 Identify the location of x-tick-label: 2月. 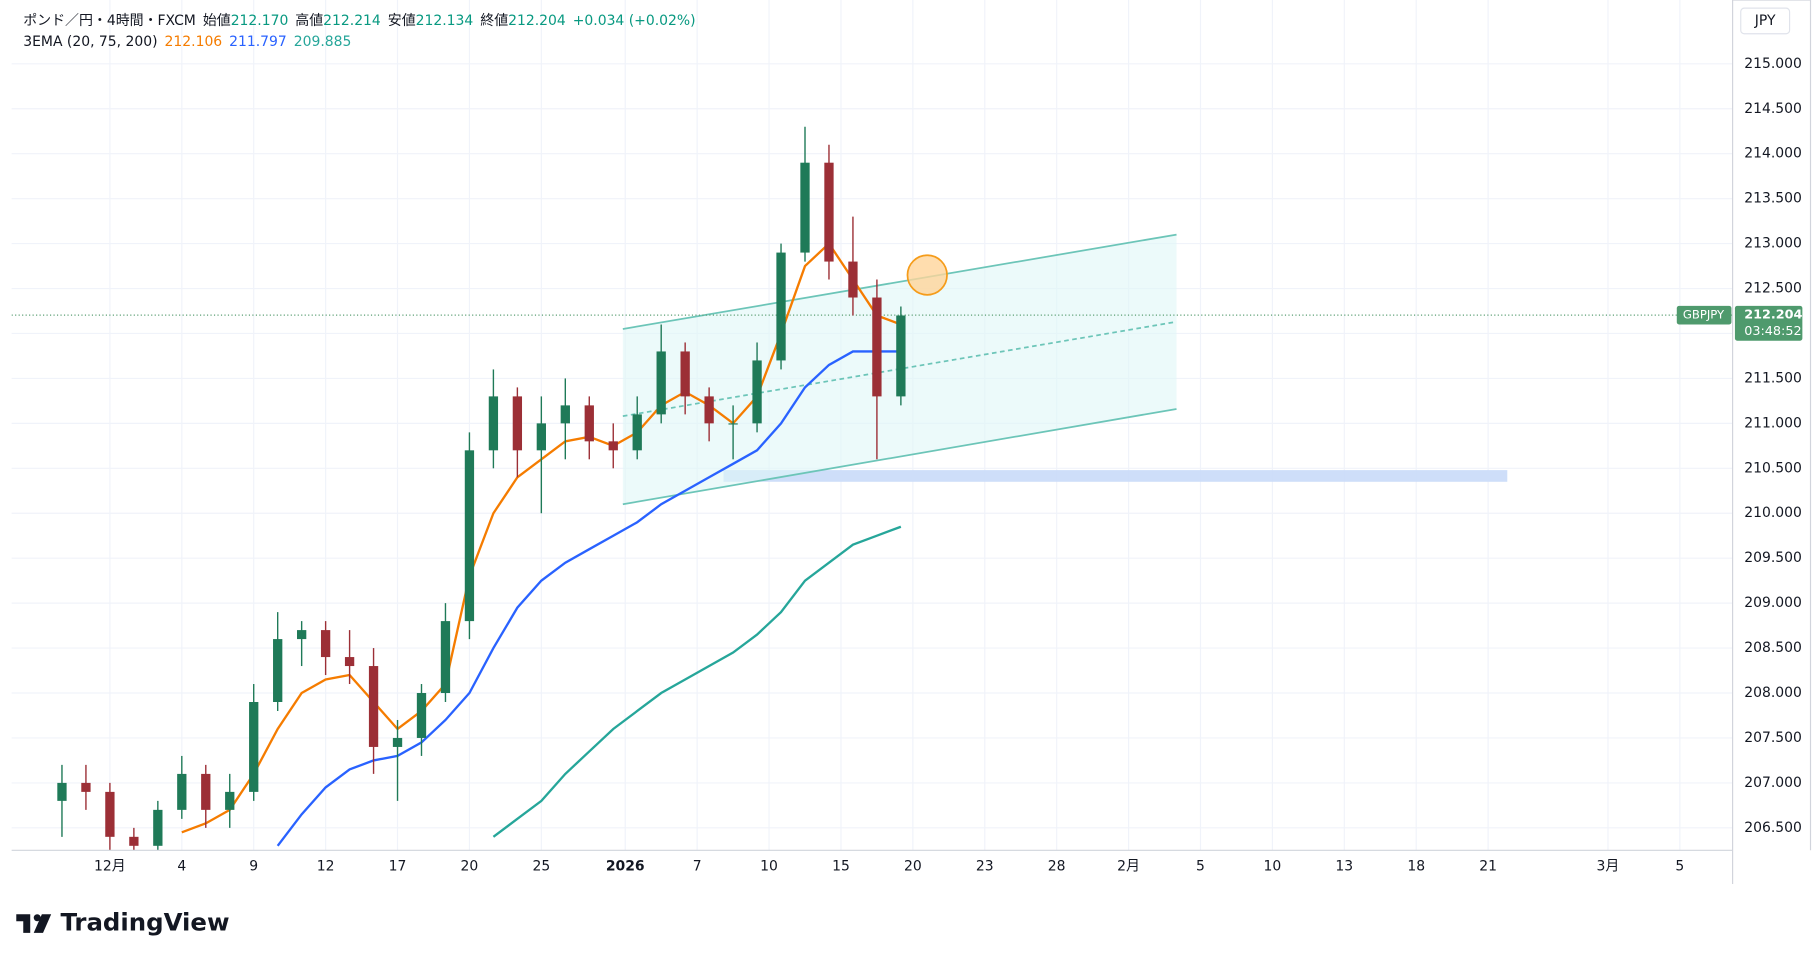
(1128, 867).